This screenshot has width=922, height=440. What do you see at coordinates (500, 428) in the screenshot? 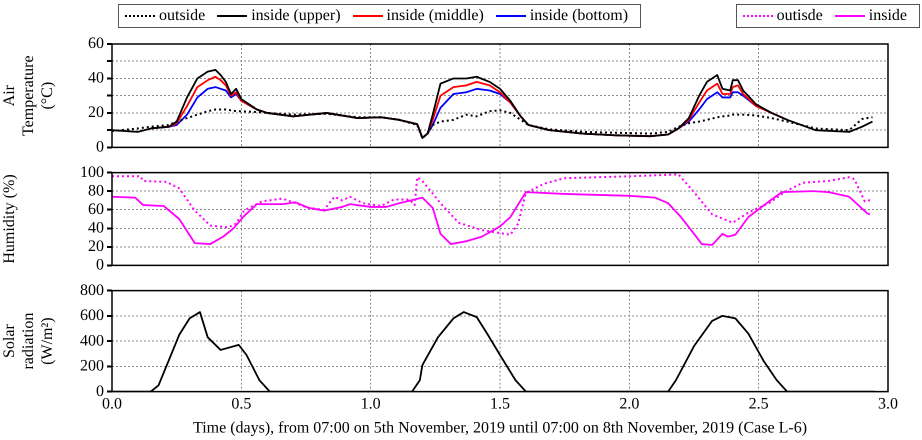
I see `x-axis-title: Time (days), from 07:00 on 5th November, 2019 until 07:00 on 8th November, 2019 (Case L-6)` at bounding box center [500, 428].